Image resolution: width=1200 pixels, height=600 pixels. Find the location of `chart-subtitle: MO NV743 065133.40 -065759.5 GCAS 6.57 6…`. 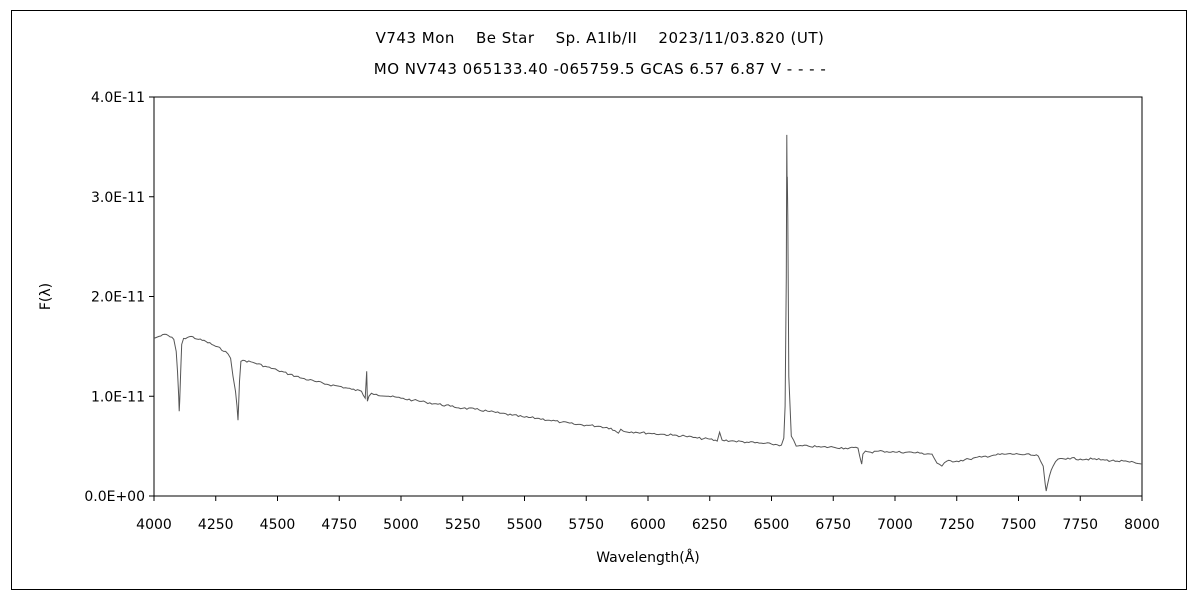

chart-subtitle: MO NV743 065133.40 -065759.5 GCAS 6.57 6… is located at coordinates (600, 69).